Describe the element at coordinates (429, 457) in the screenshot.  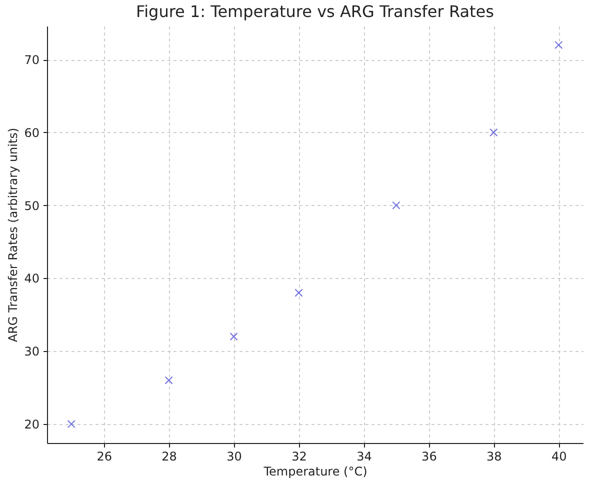
I see `x-tick-label: 36` at that location.